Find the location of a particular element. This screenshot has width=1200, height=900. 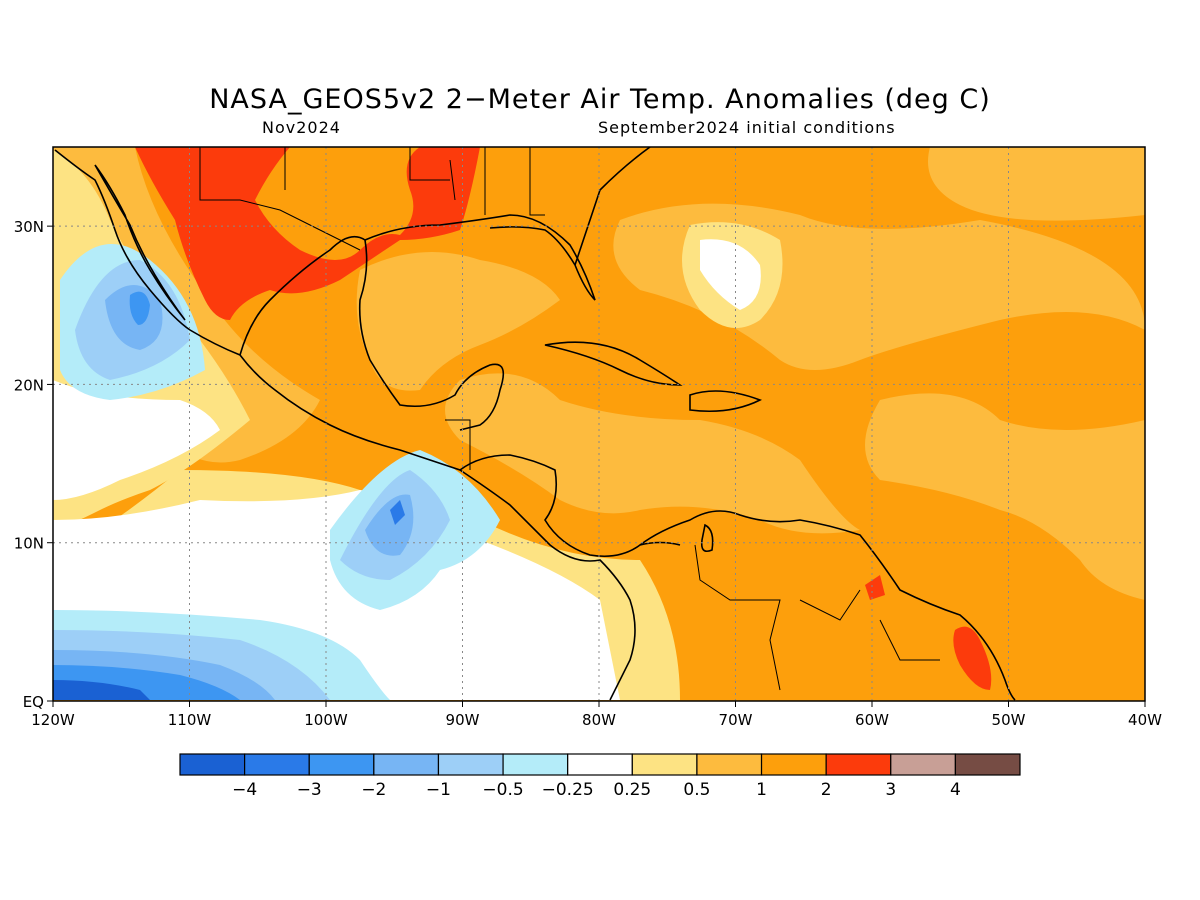

field-gulf-light is located at coordinates (458, 321).